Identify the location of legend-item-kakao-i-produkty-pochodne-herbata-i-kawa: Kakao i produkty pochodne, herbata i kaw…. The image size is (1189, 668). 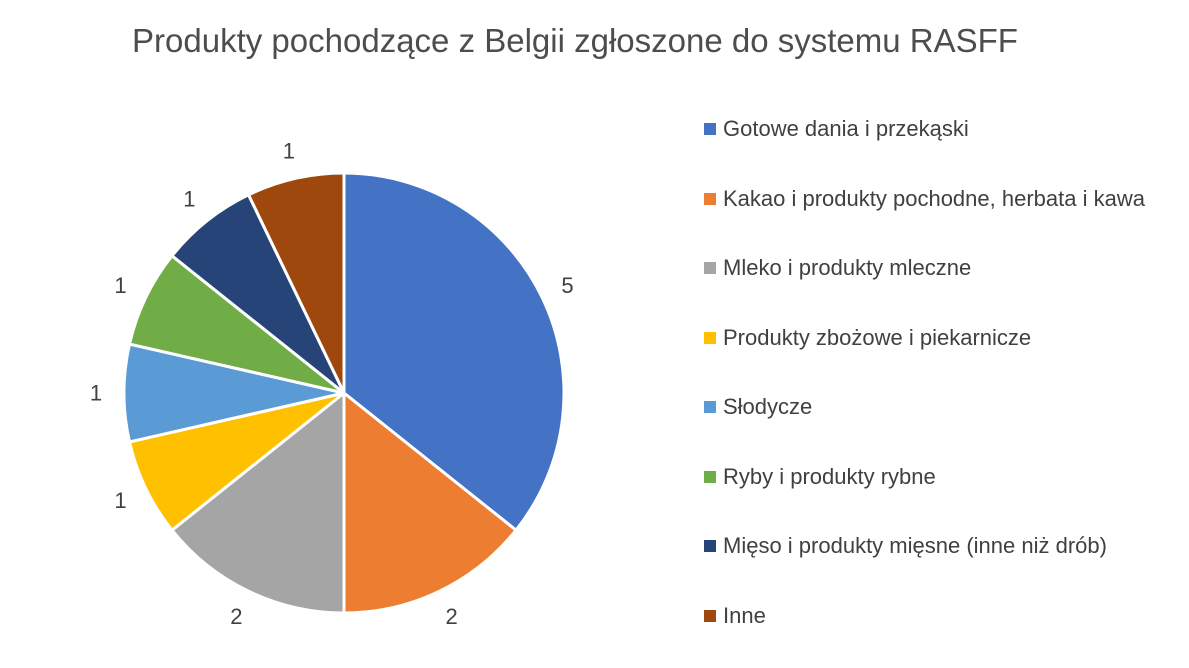
(924, 217).